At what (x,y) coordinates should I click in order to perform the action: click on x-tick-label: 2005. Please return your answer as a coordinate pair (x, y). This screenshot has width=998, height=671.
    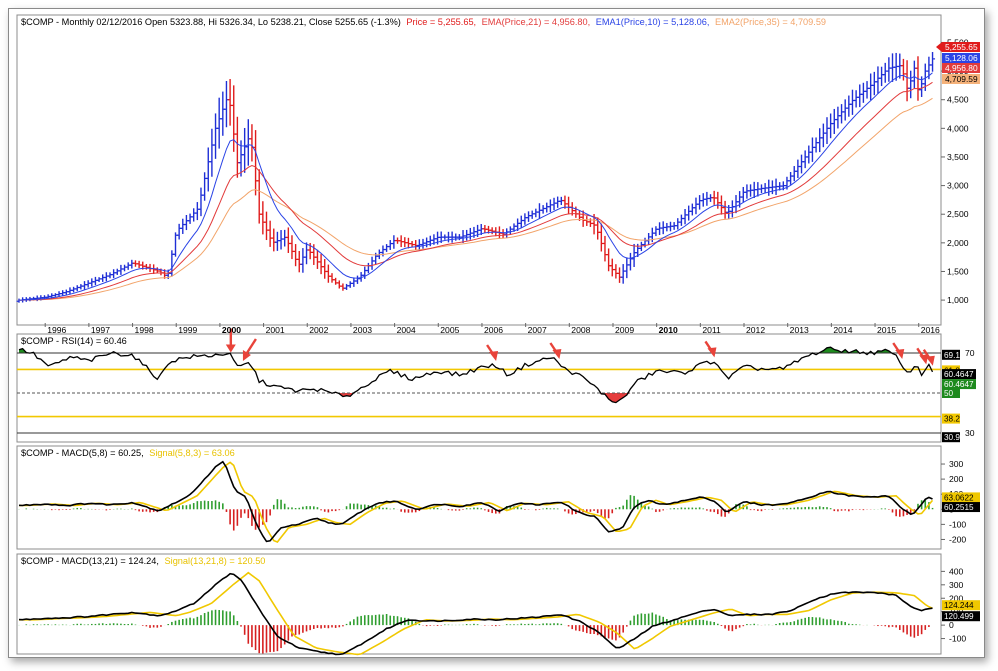
    Looking at the image, I should click on (449, 330).